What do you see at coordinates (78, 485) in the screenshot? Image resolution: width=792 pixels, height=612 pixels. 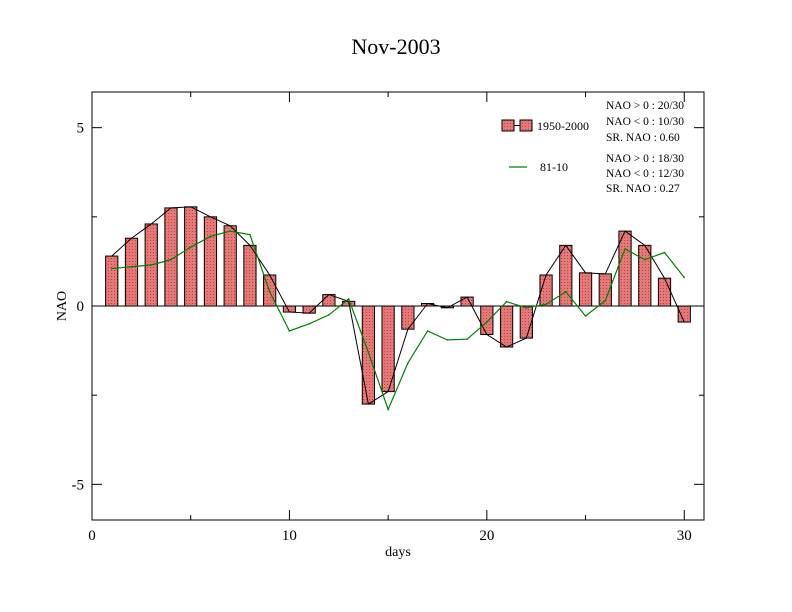 I see `y-tick-label: -5` at bounding box center [78, 485].